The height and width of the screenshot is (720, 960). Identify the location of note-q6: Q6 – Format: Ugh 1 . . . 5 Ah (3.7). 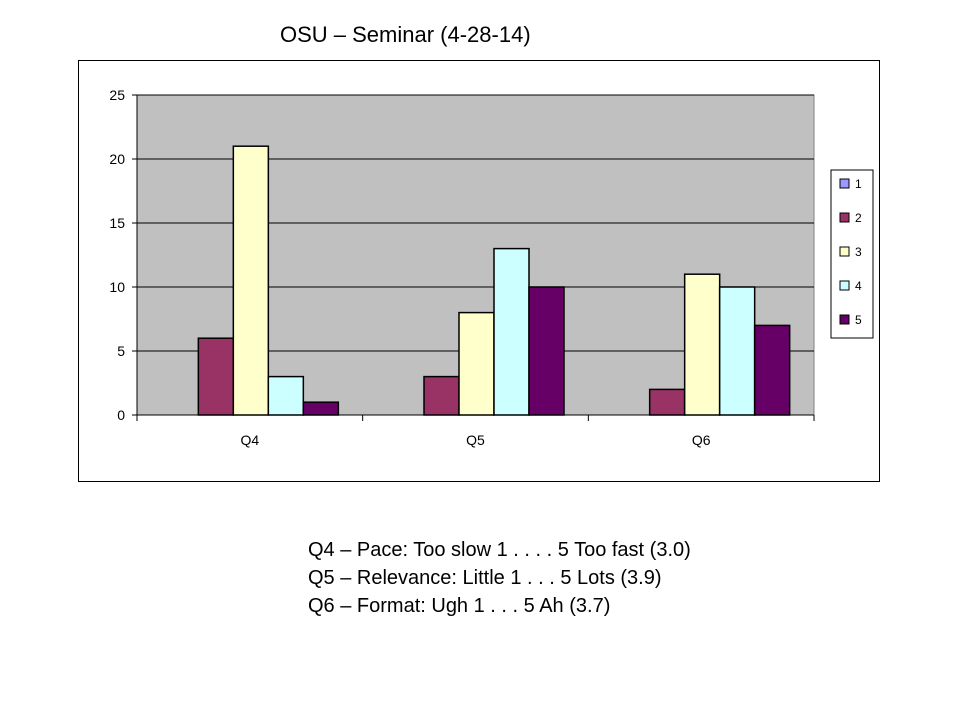
(459, 606).